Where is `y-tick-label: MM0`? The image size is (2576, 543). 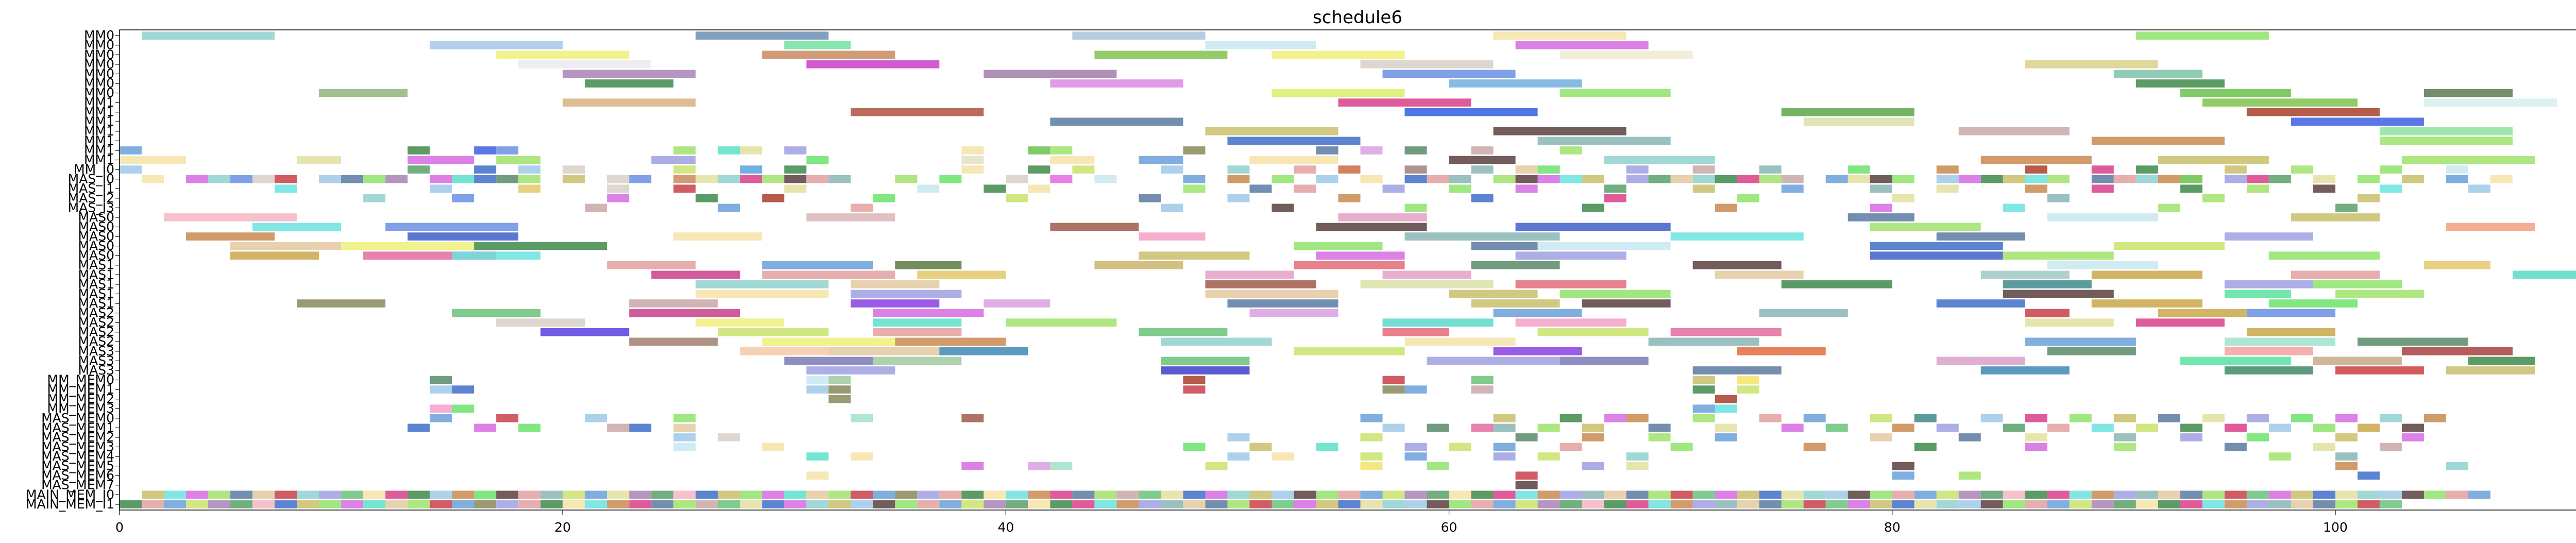
y-tick-label: MM0 is located at coordinates (99, 83).